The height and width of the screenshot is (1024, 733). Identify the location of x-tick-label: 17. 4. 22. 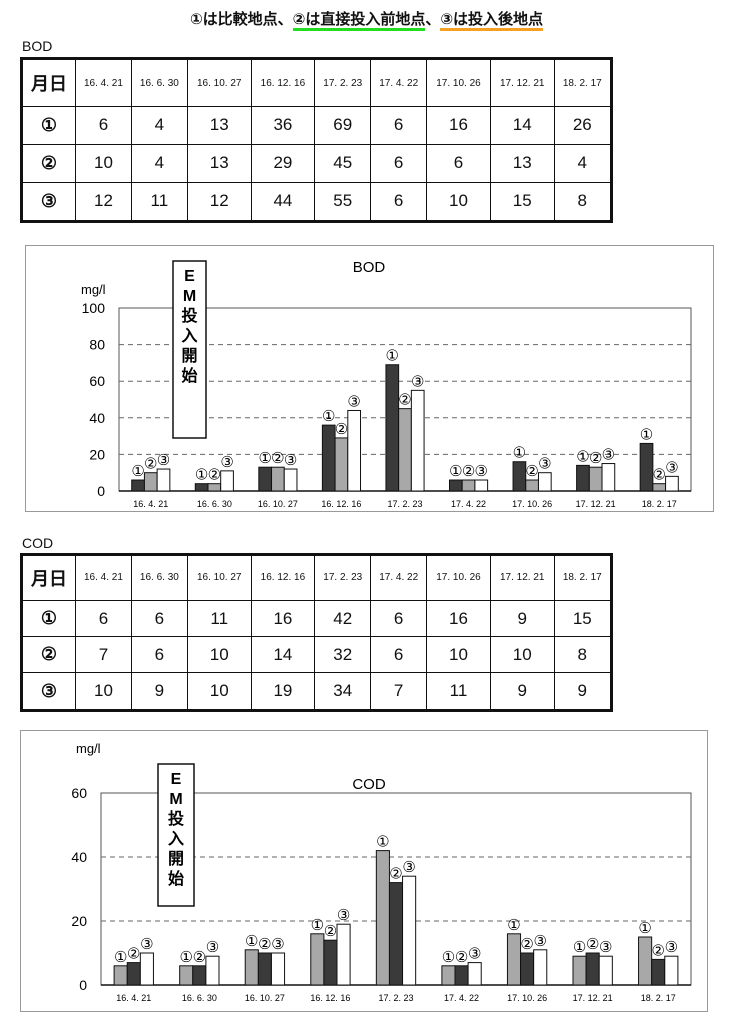
(468, 504).